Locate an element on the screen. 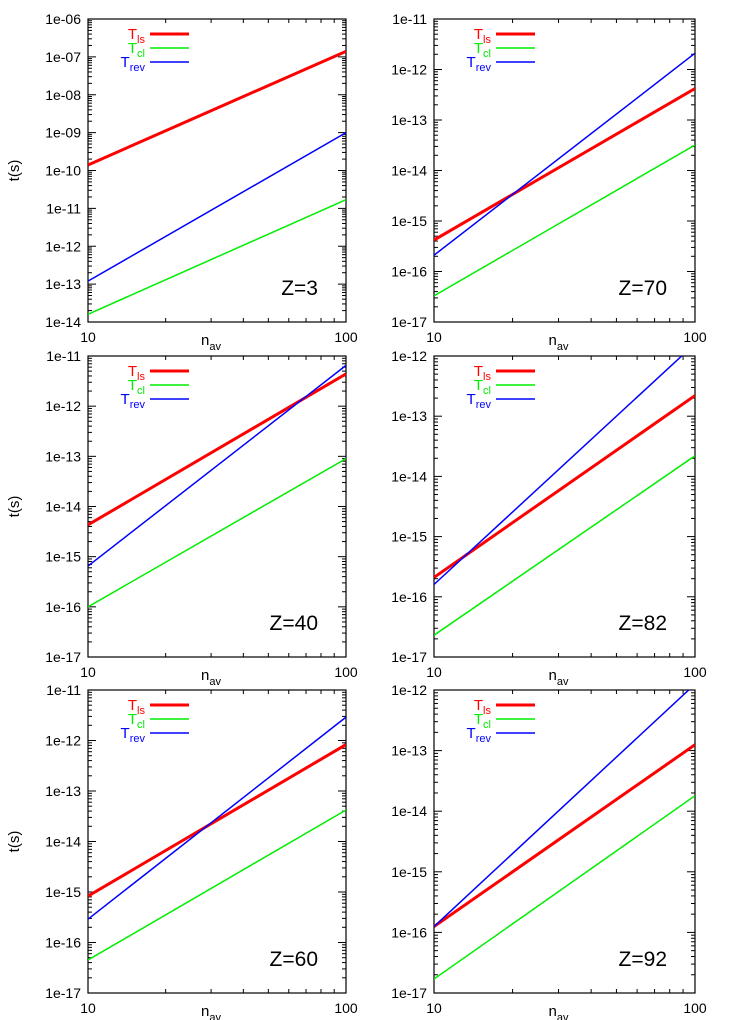  z-annotation: Z=40 is located at coordinates (294, 623).